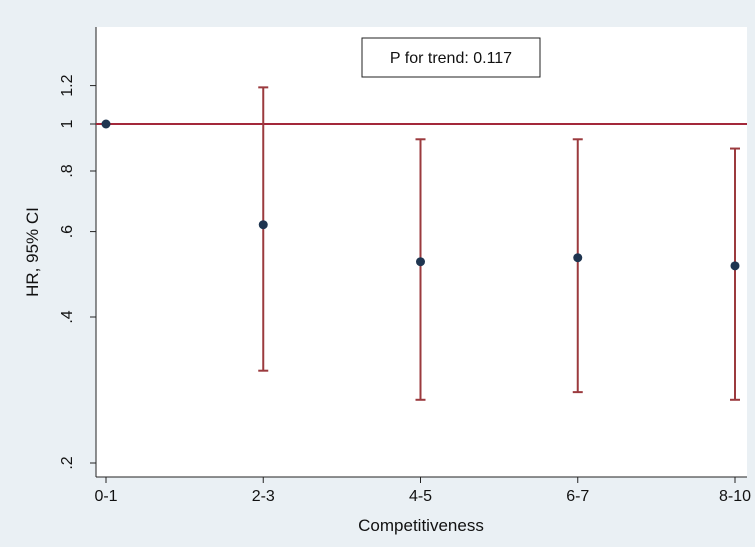  Describe the element at coordinates (577, 496) in the screenshot. I see `x-tick-label: 6-7` at that location.